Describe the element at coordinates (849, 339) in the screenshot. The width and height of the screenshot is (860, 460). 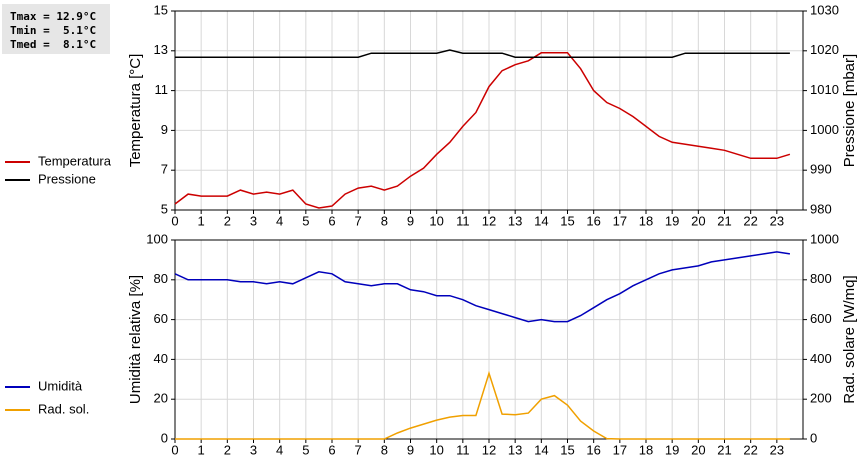
I see `y2-axis-label: Rad. solare [W/mq]` at that location.